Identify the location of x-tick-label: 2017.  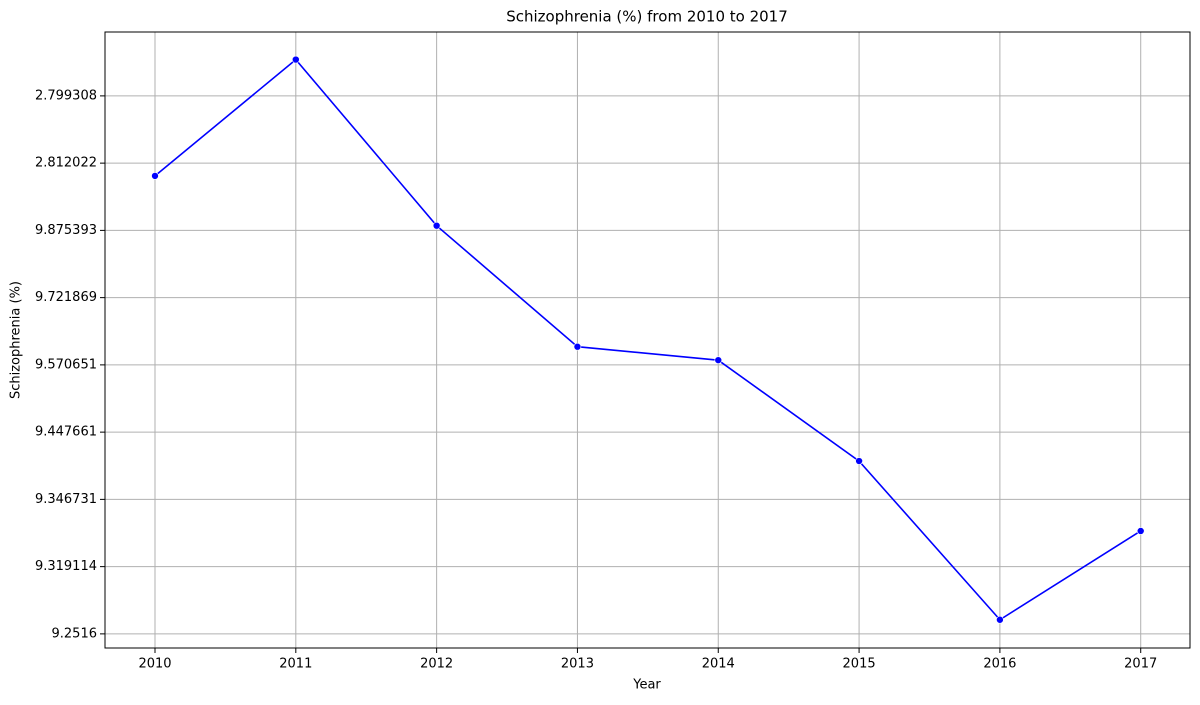
(1140, 664).